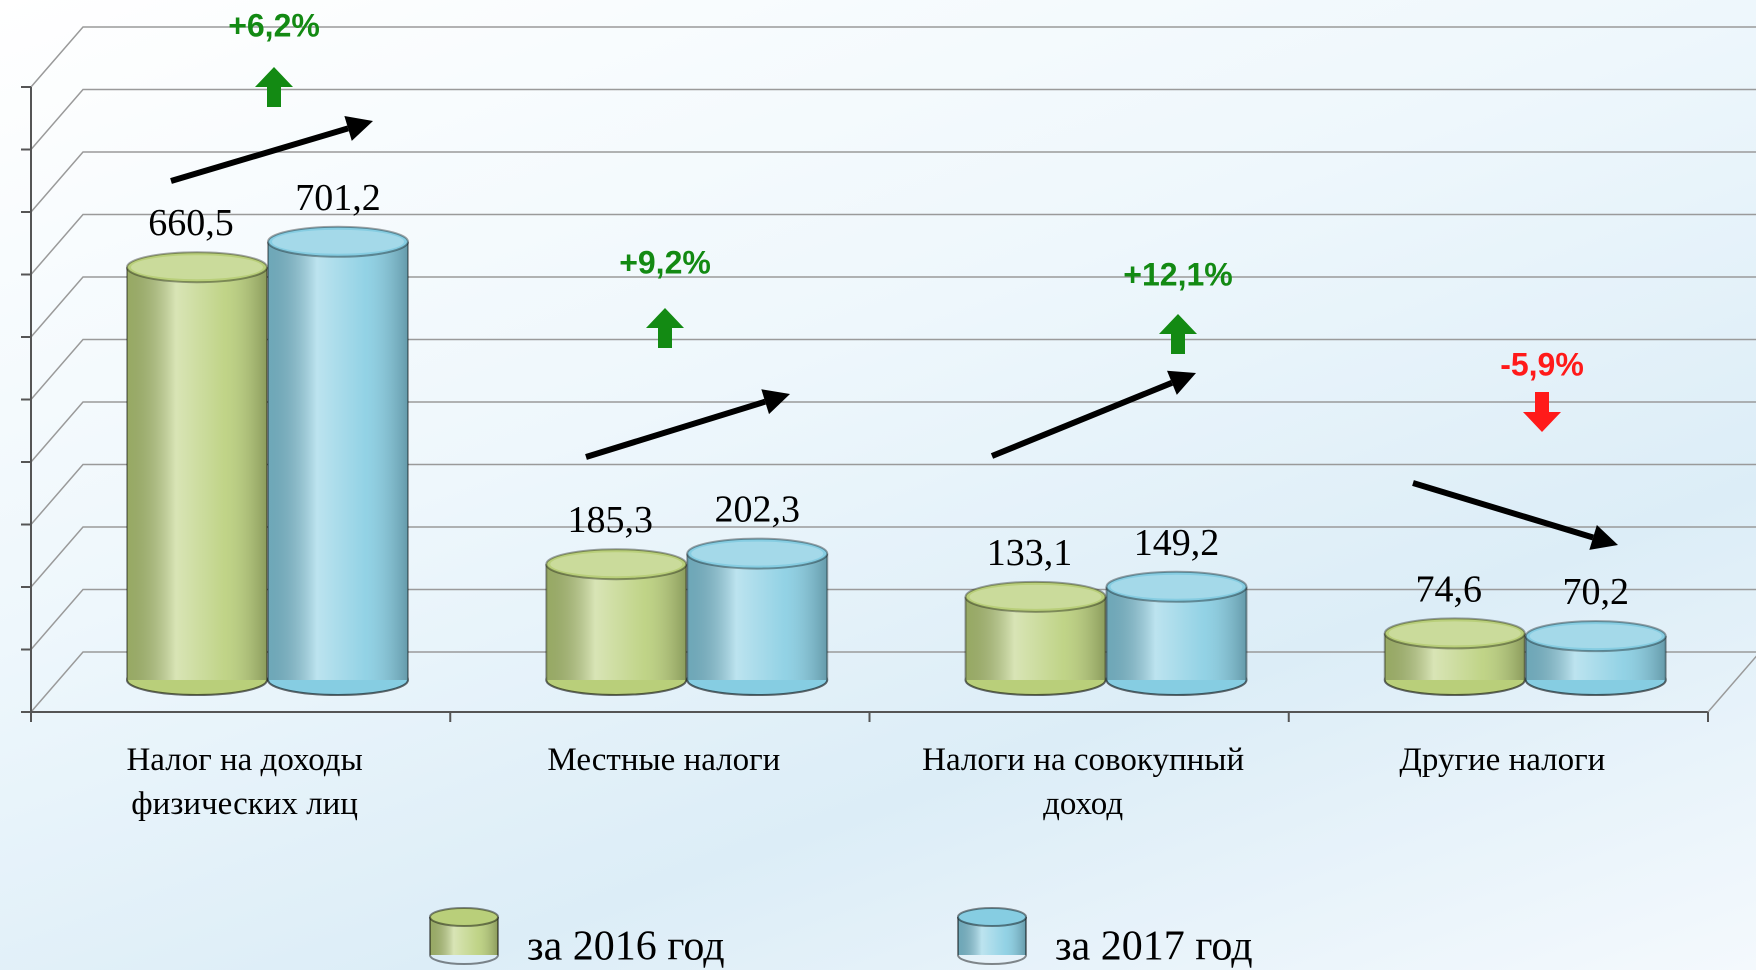 The width and height of the screenshot is (1756, 970). I want to click on value-label: 74,6, so click(1449, 589).